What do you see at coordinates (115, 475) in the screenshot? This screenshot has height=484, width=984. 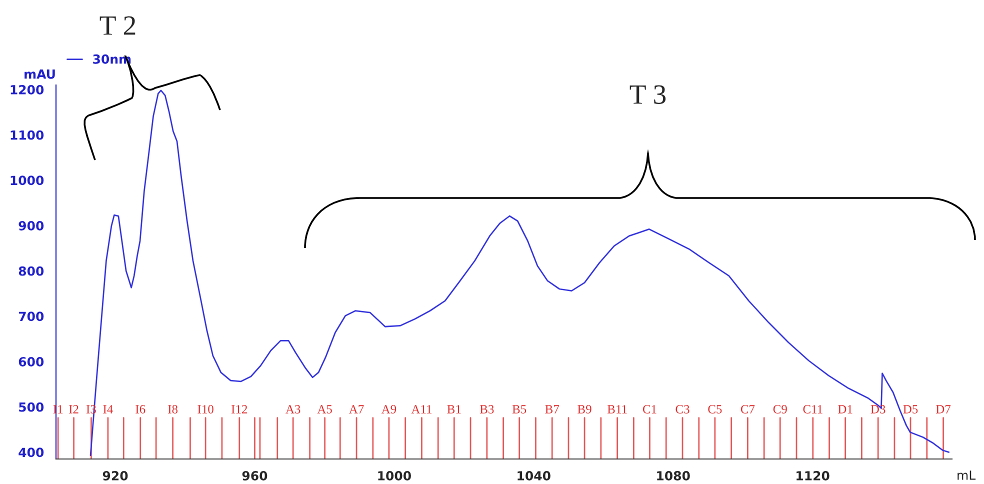 I see `x-tick-label: 920` at bounding box center [115, 475].